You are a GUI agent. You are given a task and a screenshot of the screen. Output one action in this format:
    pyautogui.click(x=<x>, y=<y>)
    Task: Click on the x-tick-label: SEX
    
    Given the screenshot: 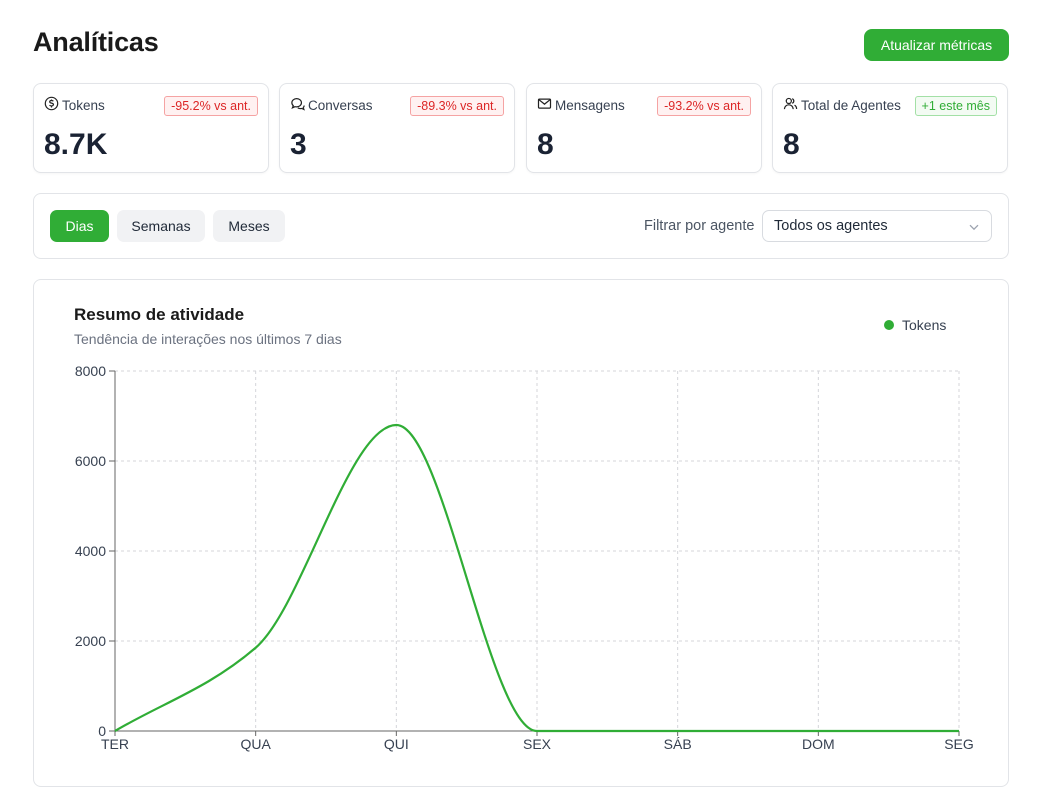 What is the action you would take?
    pyautogui.click(x=537, y=744)
    